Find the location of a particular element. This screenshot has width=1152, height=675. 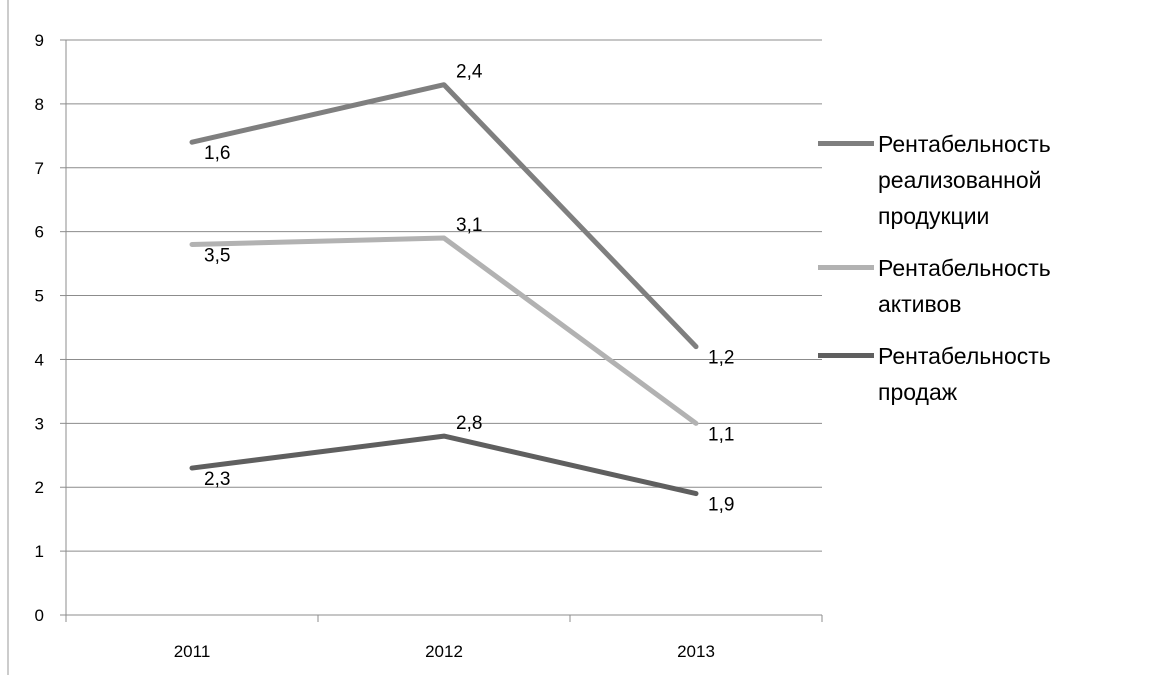

legend-label: Рентабельность активов is located at coordinates (964, 286).